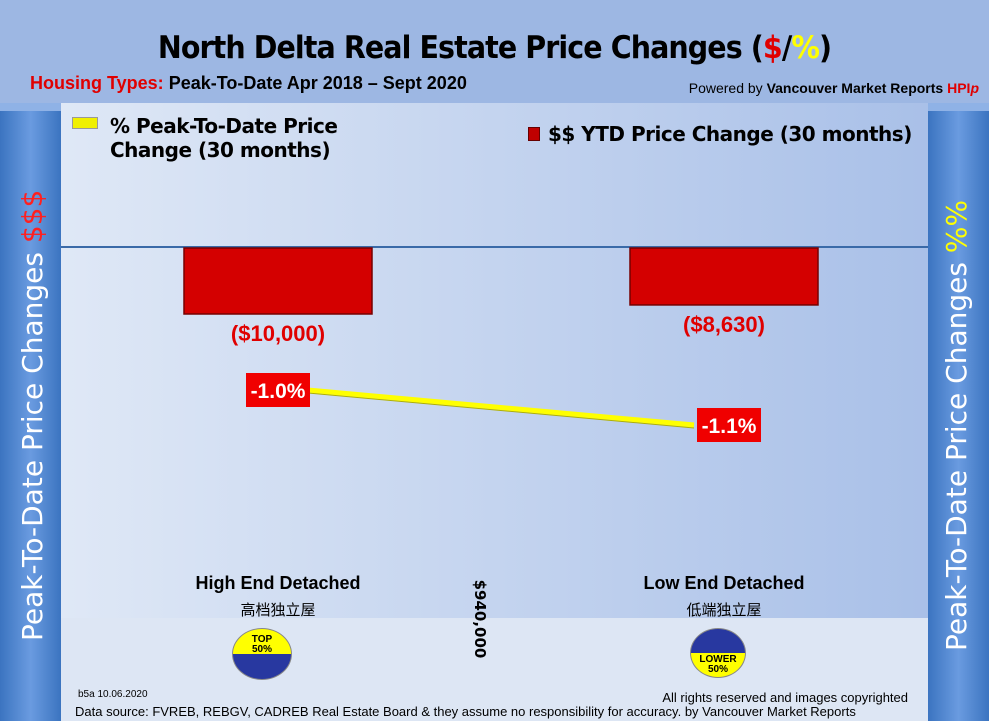 The image size is (989, 721). I want to click on powered-by: Powered by Vancouver Market Reports HPIp, so click(833, 88).